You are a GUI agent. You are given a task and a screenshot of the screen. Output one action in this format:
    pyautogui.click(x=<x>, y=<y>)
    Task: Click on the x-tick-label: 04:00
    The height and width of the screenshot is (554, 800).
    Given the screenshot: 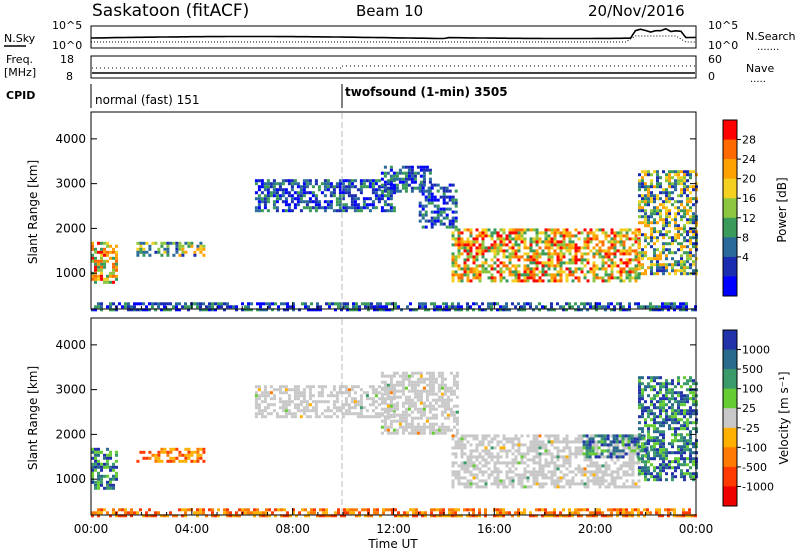 What is the action you would take?
    pyautogui.click(x=192, y=529)
    